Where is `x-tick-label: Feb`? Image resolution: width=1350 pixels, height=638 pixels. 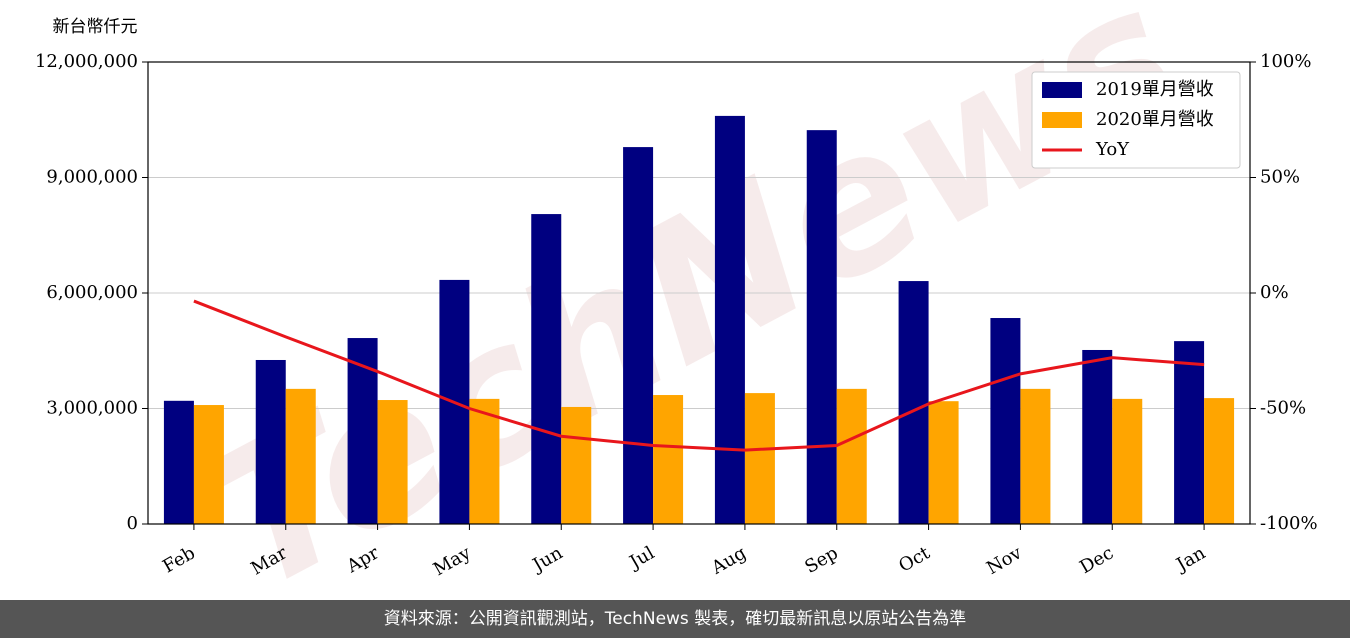
x-tick-label: Feb is located at coordinates (179, 559).